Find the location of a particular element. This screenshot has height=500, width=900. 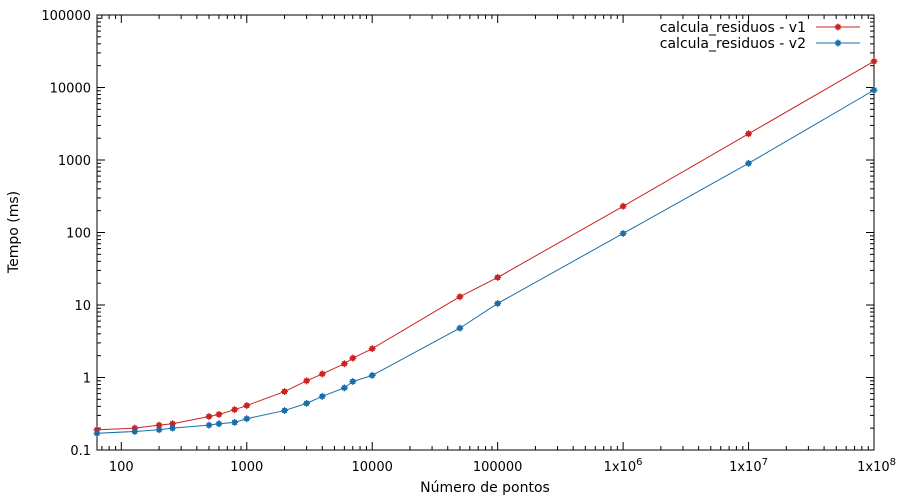

y-tick-label: 0.1 is located at coordinates (80, 451).